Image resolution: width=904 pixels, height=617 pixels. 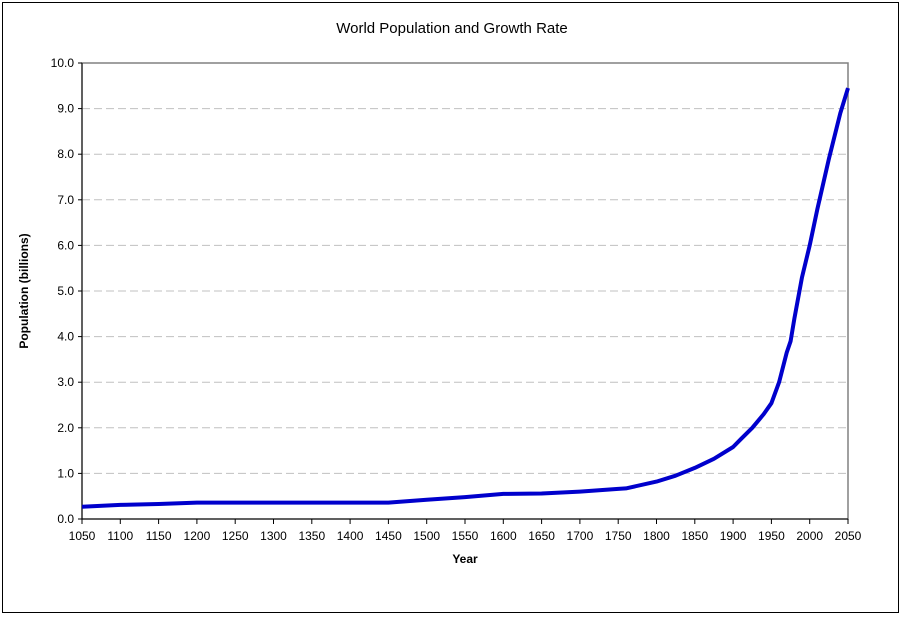 I want to click on y-tick-label: 10.0, so click(x=63, y=63).